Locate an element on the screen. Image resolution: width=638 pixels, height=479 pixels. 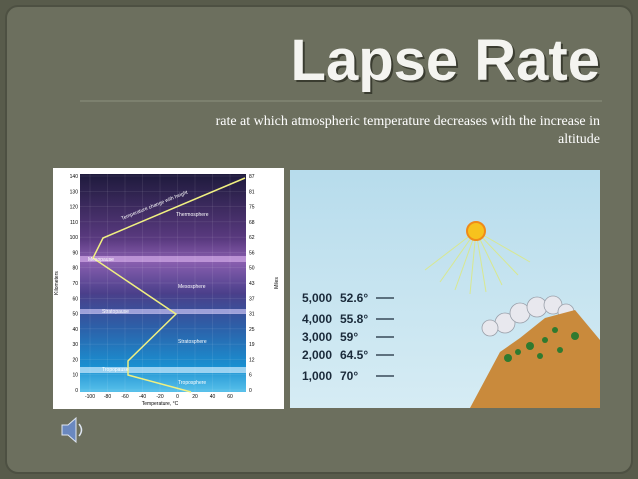
mile-tick-label: 62 is located at coordinates (252, 238).